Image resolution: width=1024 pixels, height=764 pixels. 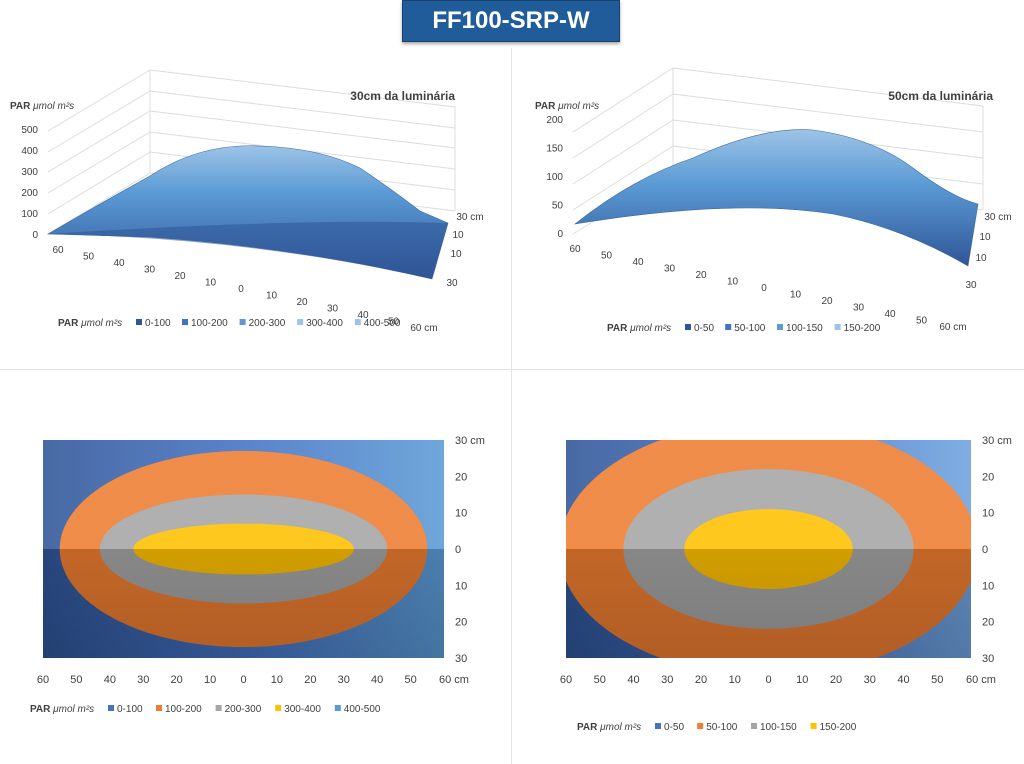 What do you see at coordinates (248, 250) in the screenshot?
I see `surface-front-face` at bounding box center [248, 250].